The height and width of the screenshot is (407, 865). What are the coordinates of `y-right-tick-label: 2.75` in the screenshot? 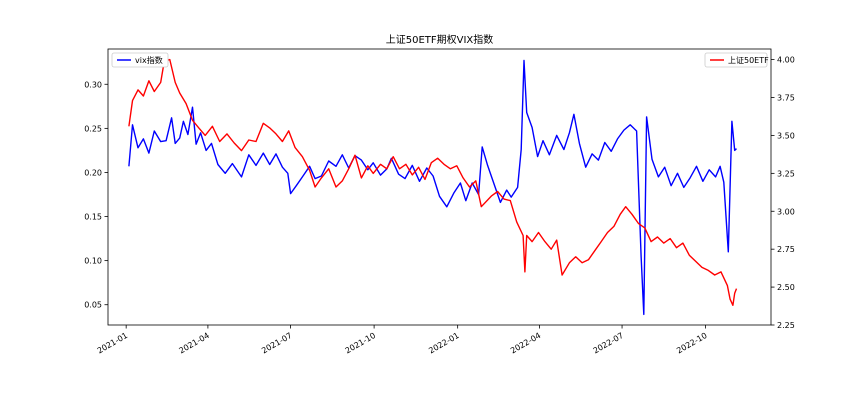 It's located at (786, 249).